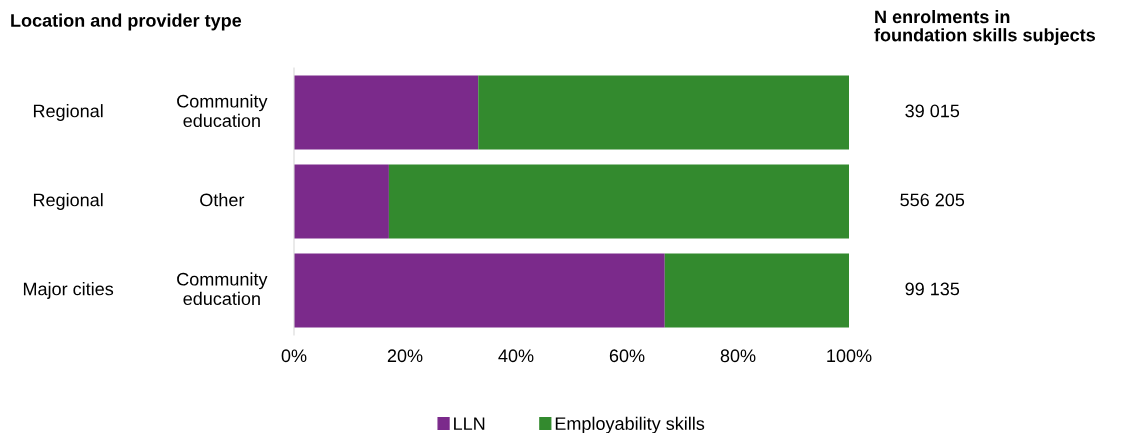  What do you see at coordinates (68, 290) in the screenshot?
I see `text: Major cities` at bounding box center [68, 290].